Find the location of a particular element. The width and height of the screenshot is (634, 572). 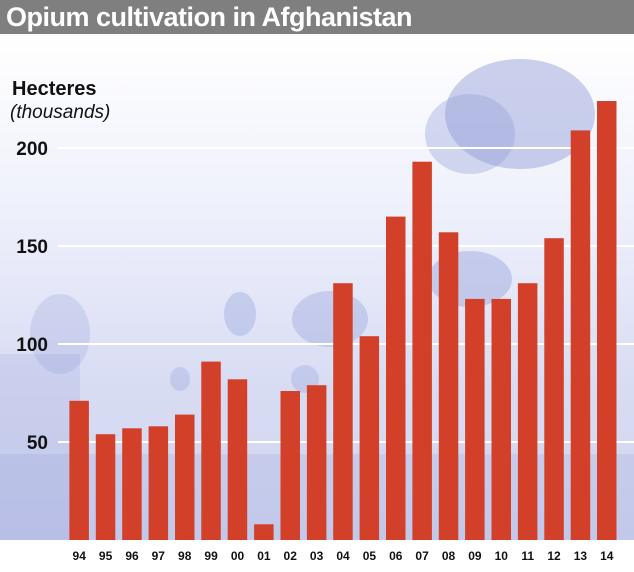

x-tick-label: 01 is located at coordinates (264, 556).